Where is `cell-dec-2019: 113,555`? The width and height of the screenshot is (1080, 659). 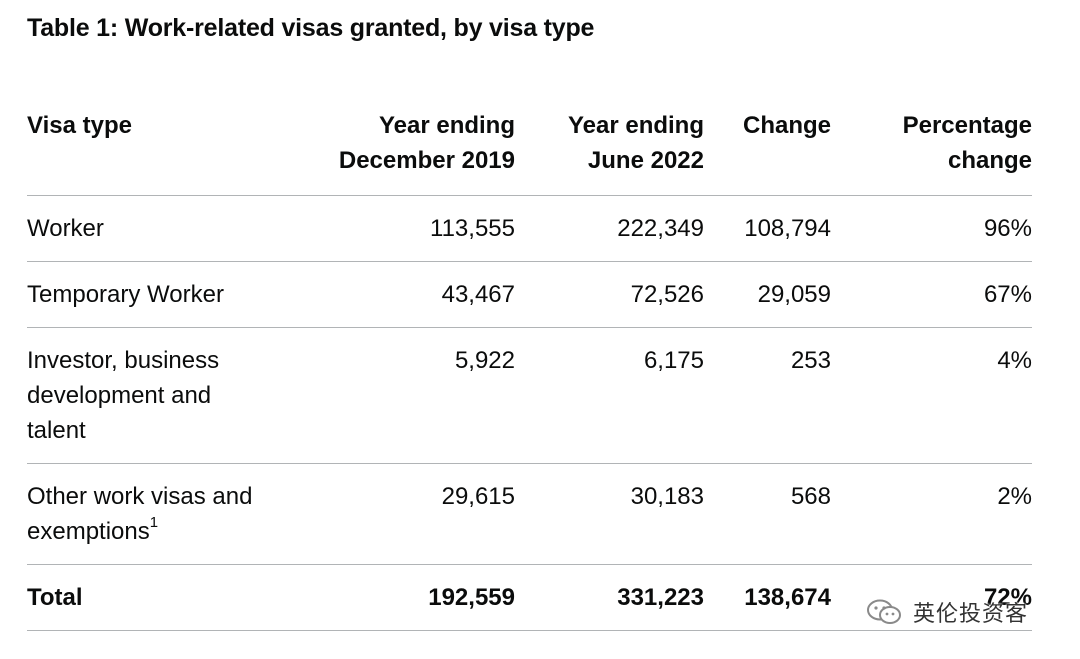 cell-dec-2019: 113,555 is located at coordinates (416, 228).